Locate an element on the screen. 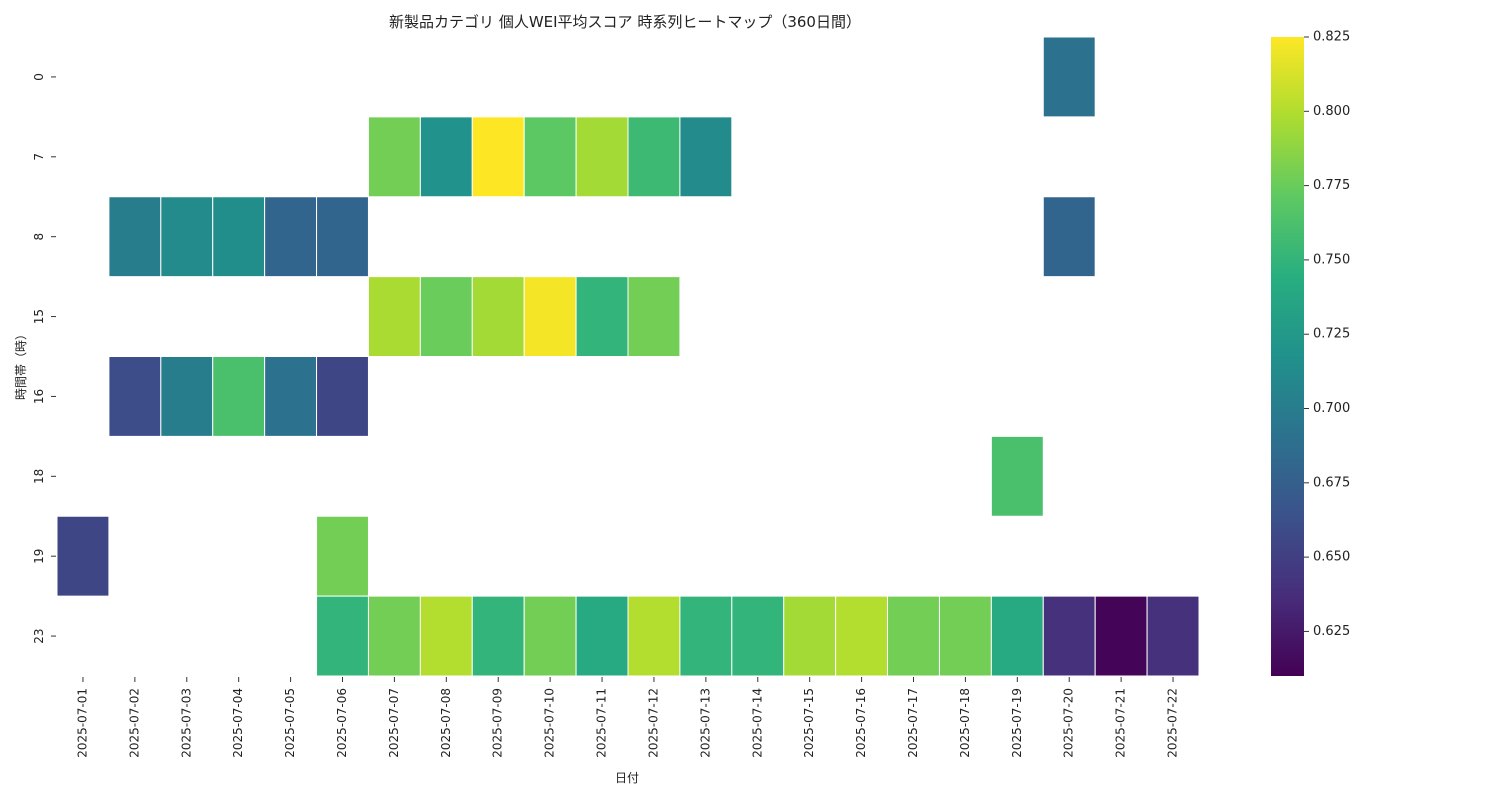 The image size is (1500, 800). x-tick-label: 2025-07-09 is located at coordinates (498, 723).